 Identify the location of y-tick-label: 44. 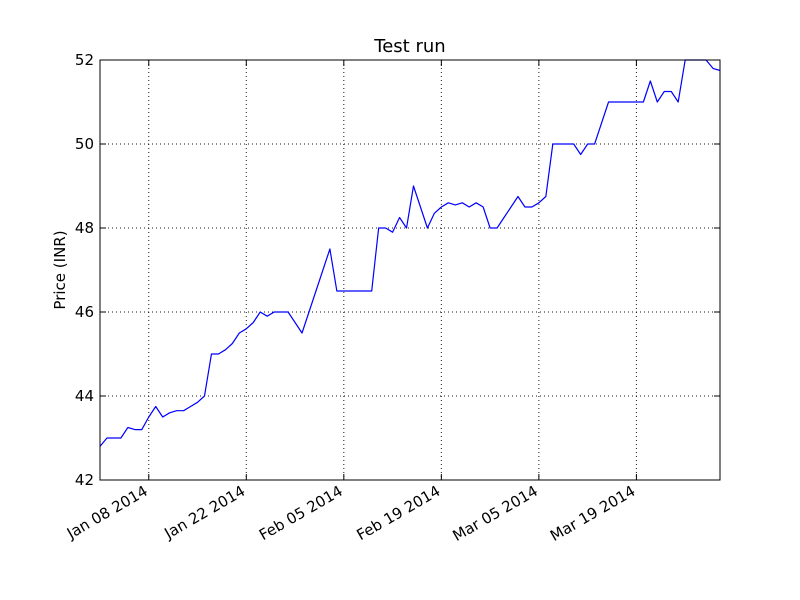
(84, 396).